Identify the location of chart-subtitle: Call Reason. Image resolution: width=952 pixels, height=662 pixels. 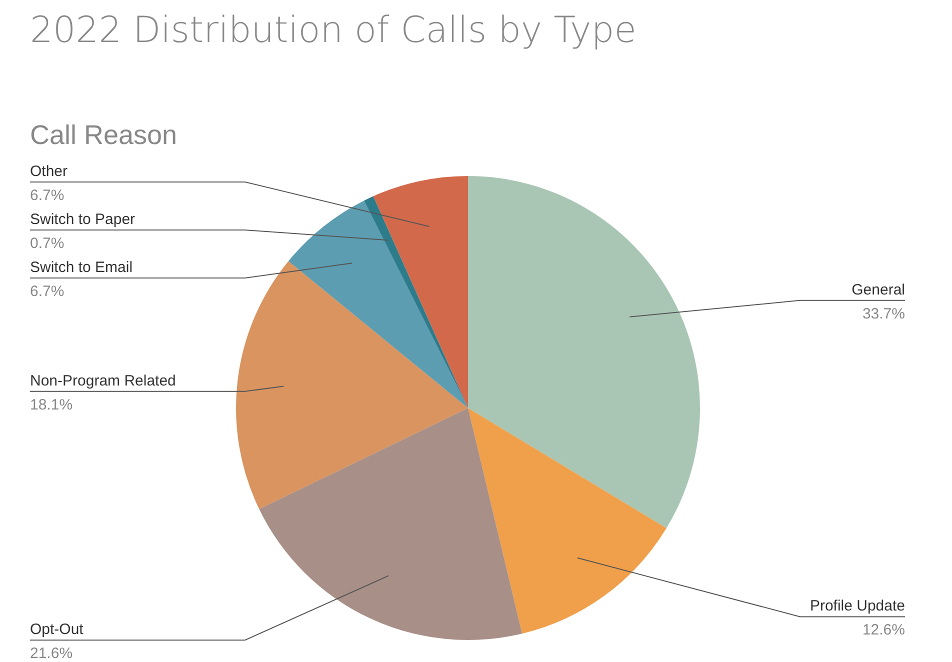
(104, 135).